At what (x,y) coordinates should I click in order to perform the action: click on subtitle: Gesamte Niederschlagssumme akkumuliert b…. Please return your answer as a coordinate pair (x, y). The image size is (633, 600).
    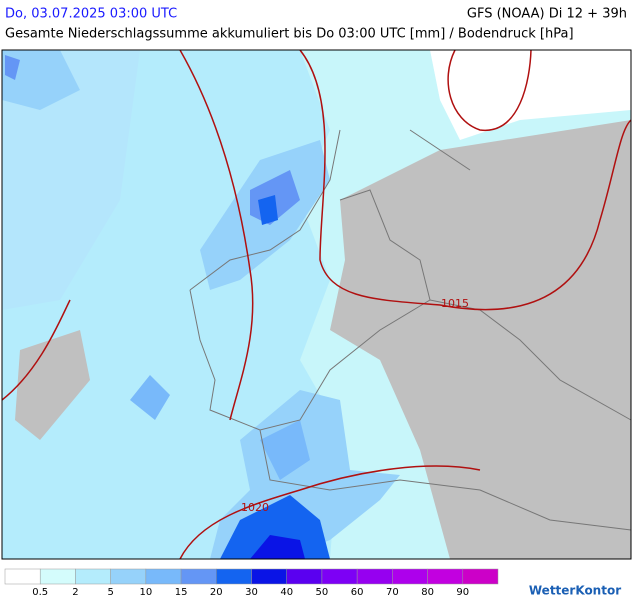
    Looking at the image, I should click on (289, 34).